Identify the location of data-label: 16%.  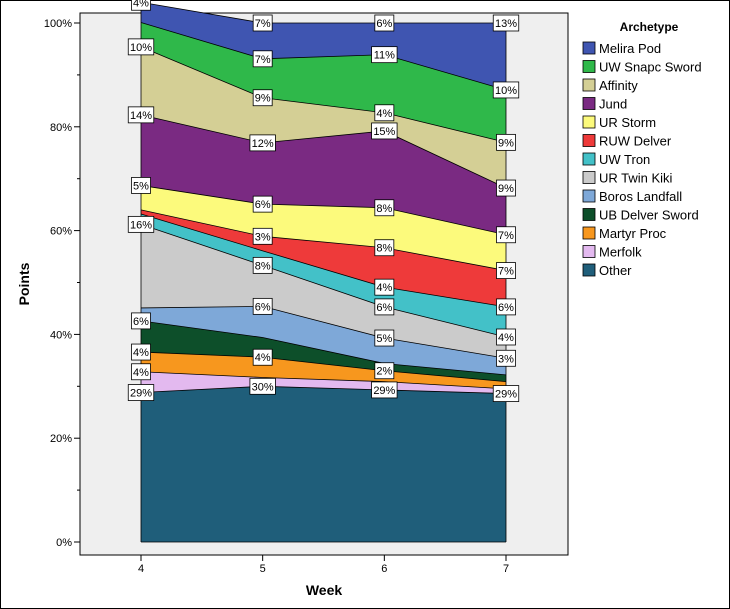
(141, 224).